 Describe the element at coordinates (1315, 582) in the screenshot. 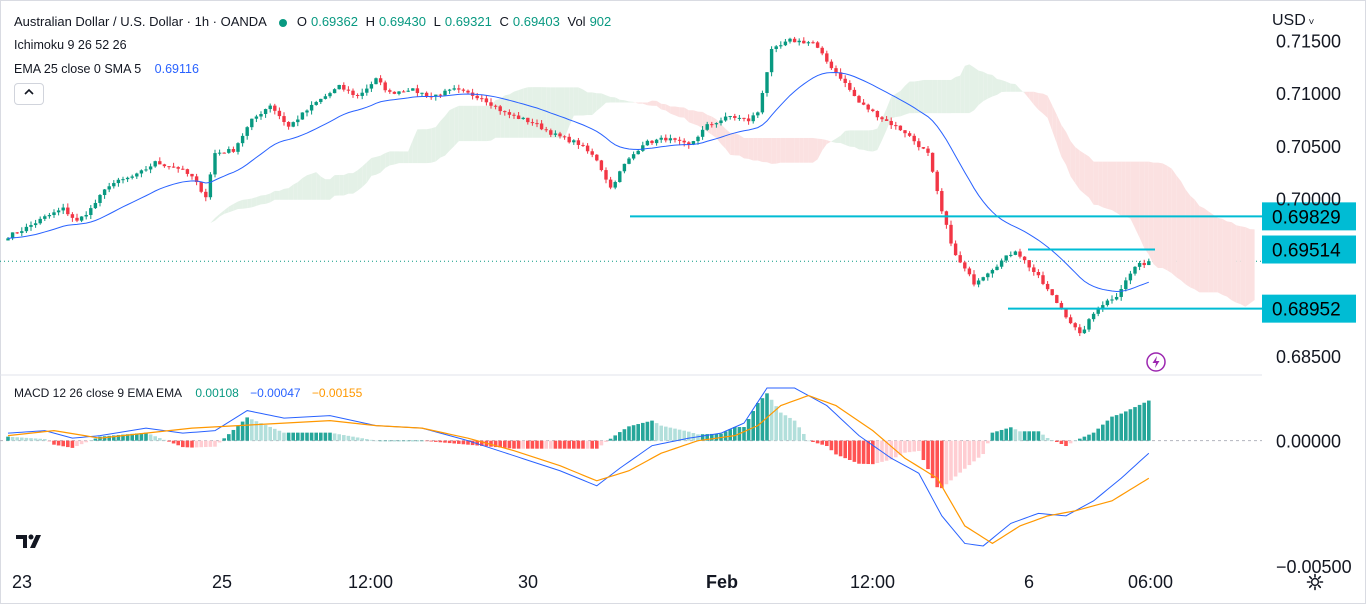

I see `gear-icon` at that location.